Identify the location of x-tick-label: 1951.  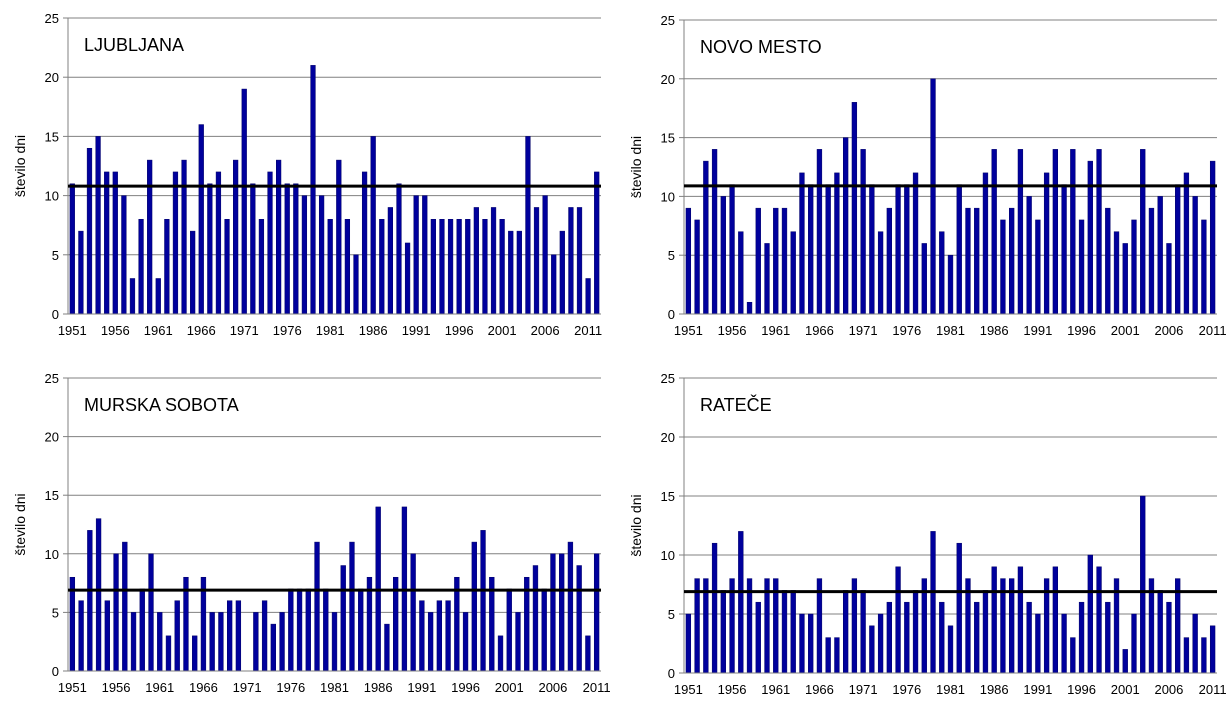
(72, 330).